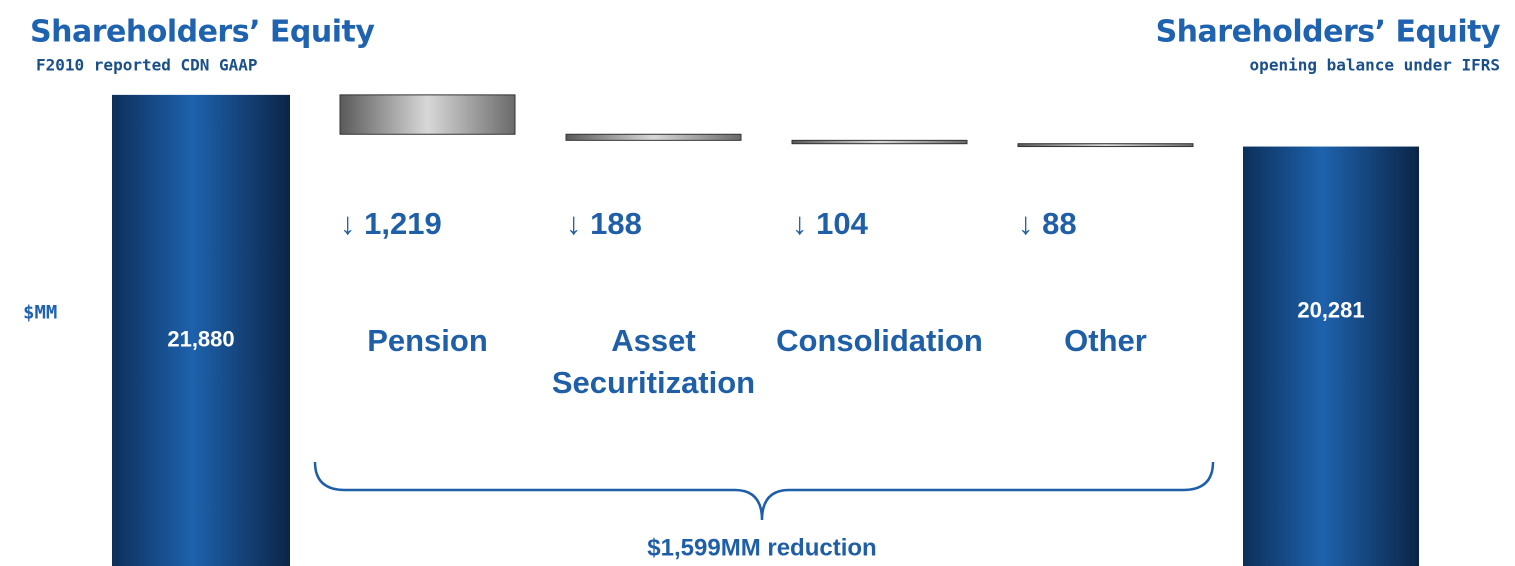  Describe the element at coordinates (1330, 309) in the screenshot. I see `end-value-label: 20,281` at that location.